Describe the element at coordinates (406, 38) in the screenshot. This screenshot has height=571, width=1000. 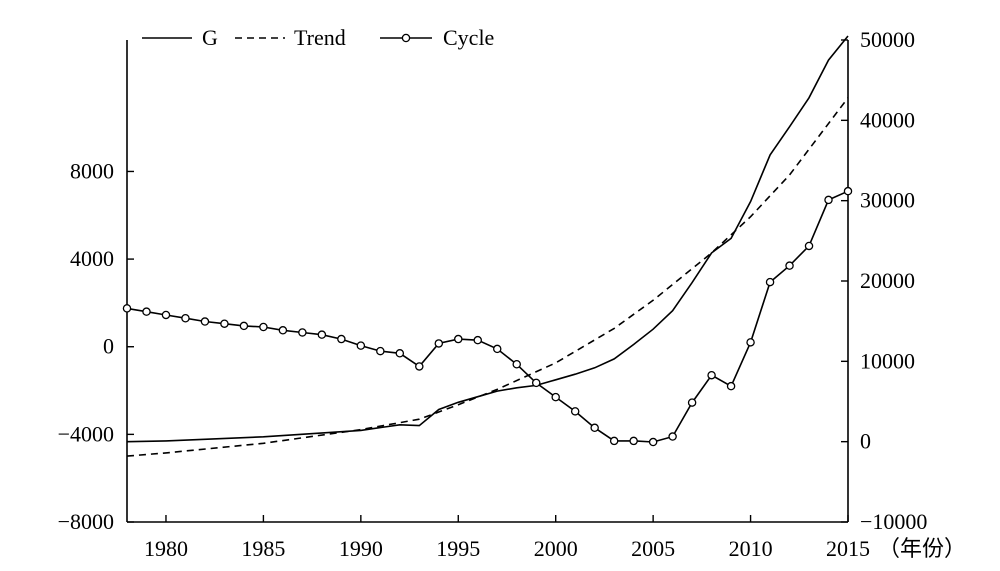
I see `legend-marker-cycle` at that location.